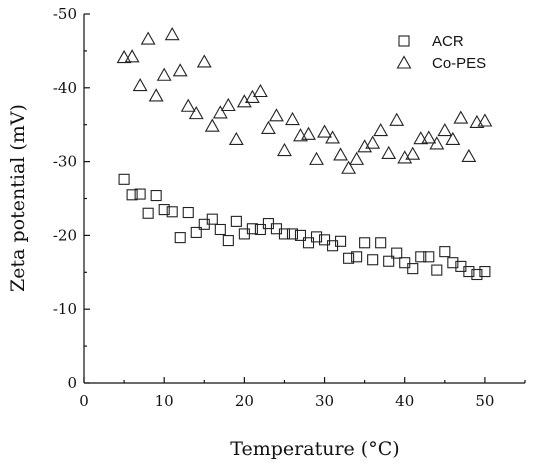 The image size is (550, 469). What do you see at coordinates (459, 63) in the screenshot?
I see `legend-label: Co-PES` at bounding box center [459, 63].